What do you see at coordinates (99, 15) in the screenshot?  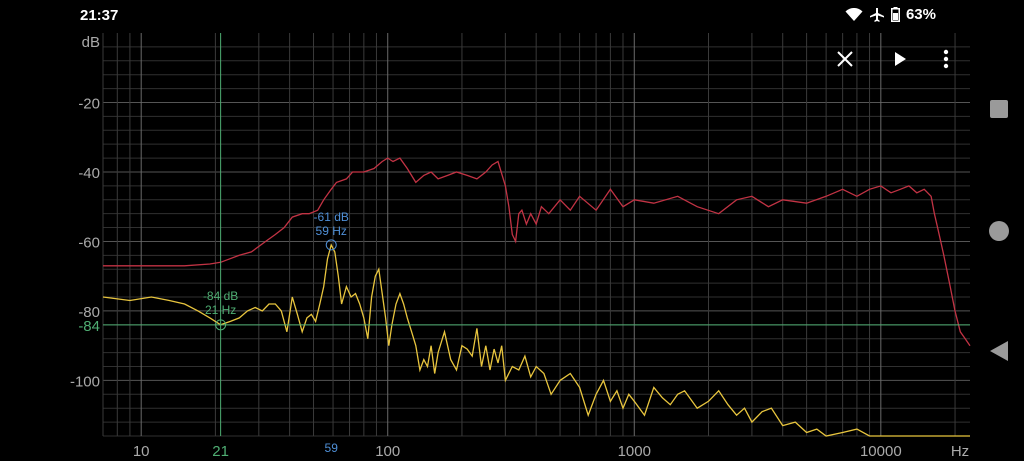 I see `status-time: 21:37` at bounding box center [99, 15].